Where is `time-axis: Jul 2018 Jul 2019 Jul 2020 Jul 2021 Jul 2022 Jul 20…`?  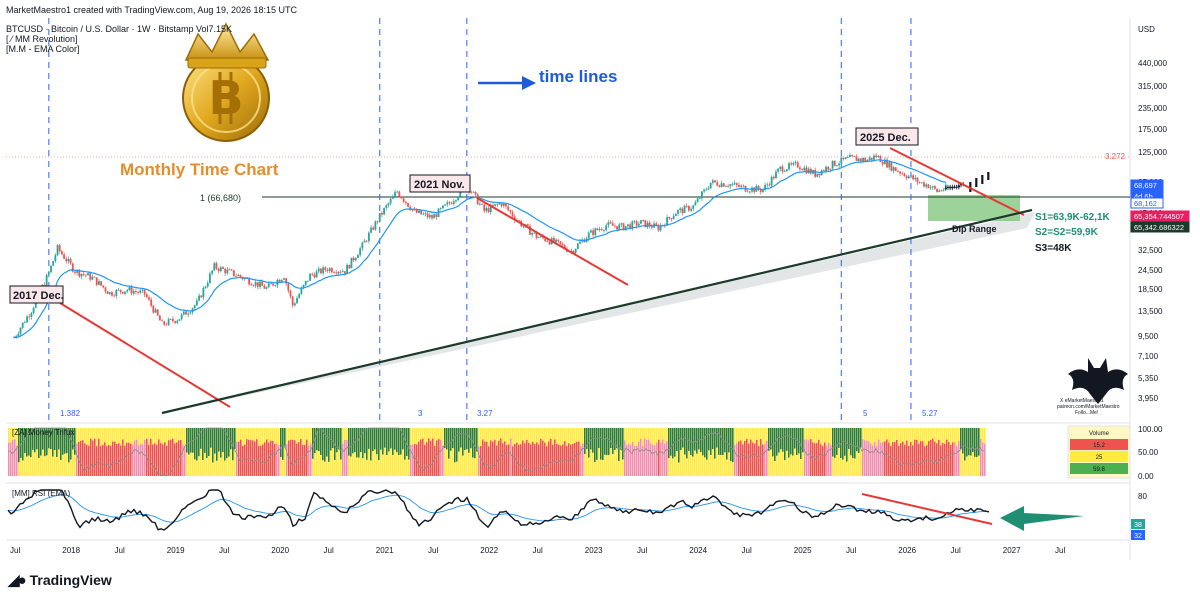
time-axis: Jul 2018 Jul 2019 Jul 2020 Jul 2021 Jul 2022 Jul 20… is located at coordinates (537, 550).